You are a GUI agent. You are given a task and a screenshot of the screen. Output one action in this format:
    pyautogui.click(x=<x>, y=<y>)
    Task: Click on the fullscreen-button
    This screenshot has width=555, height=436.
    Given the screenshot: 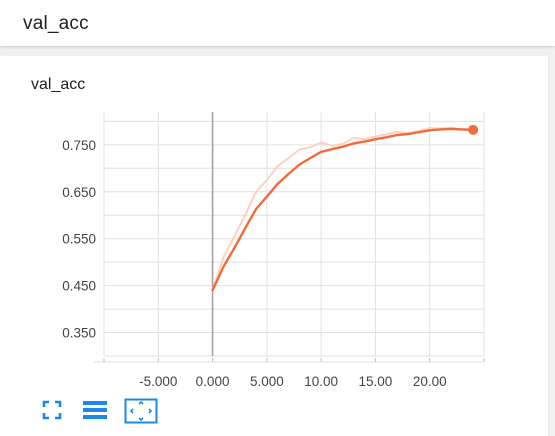 What is the action you would take?
    pyautogui.click(x=52, y=412)
    